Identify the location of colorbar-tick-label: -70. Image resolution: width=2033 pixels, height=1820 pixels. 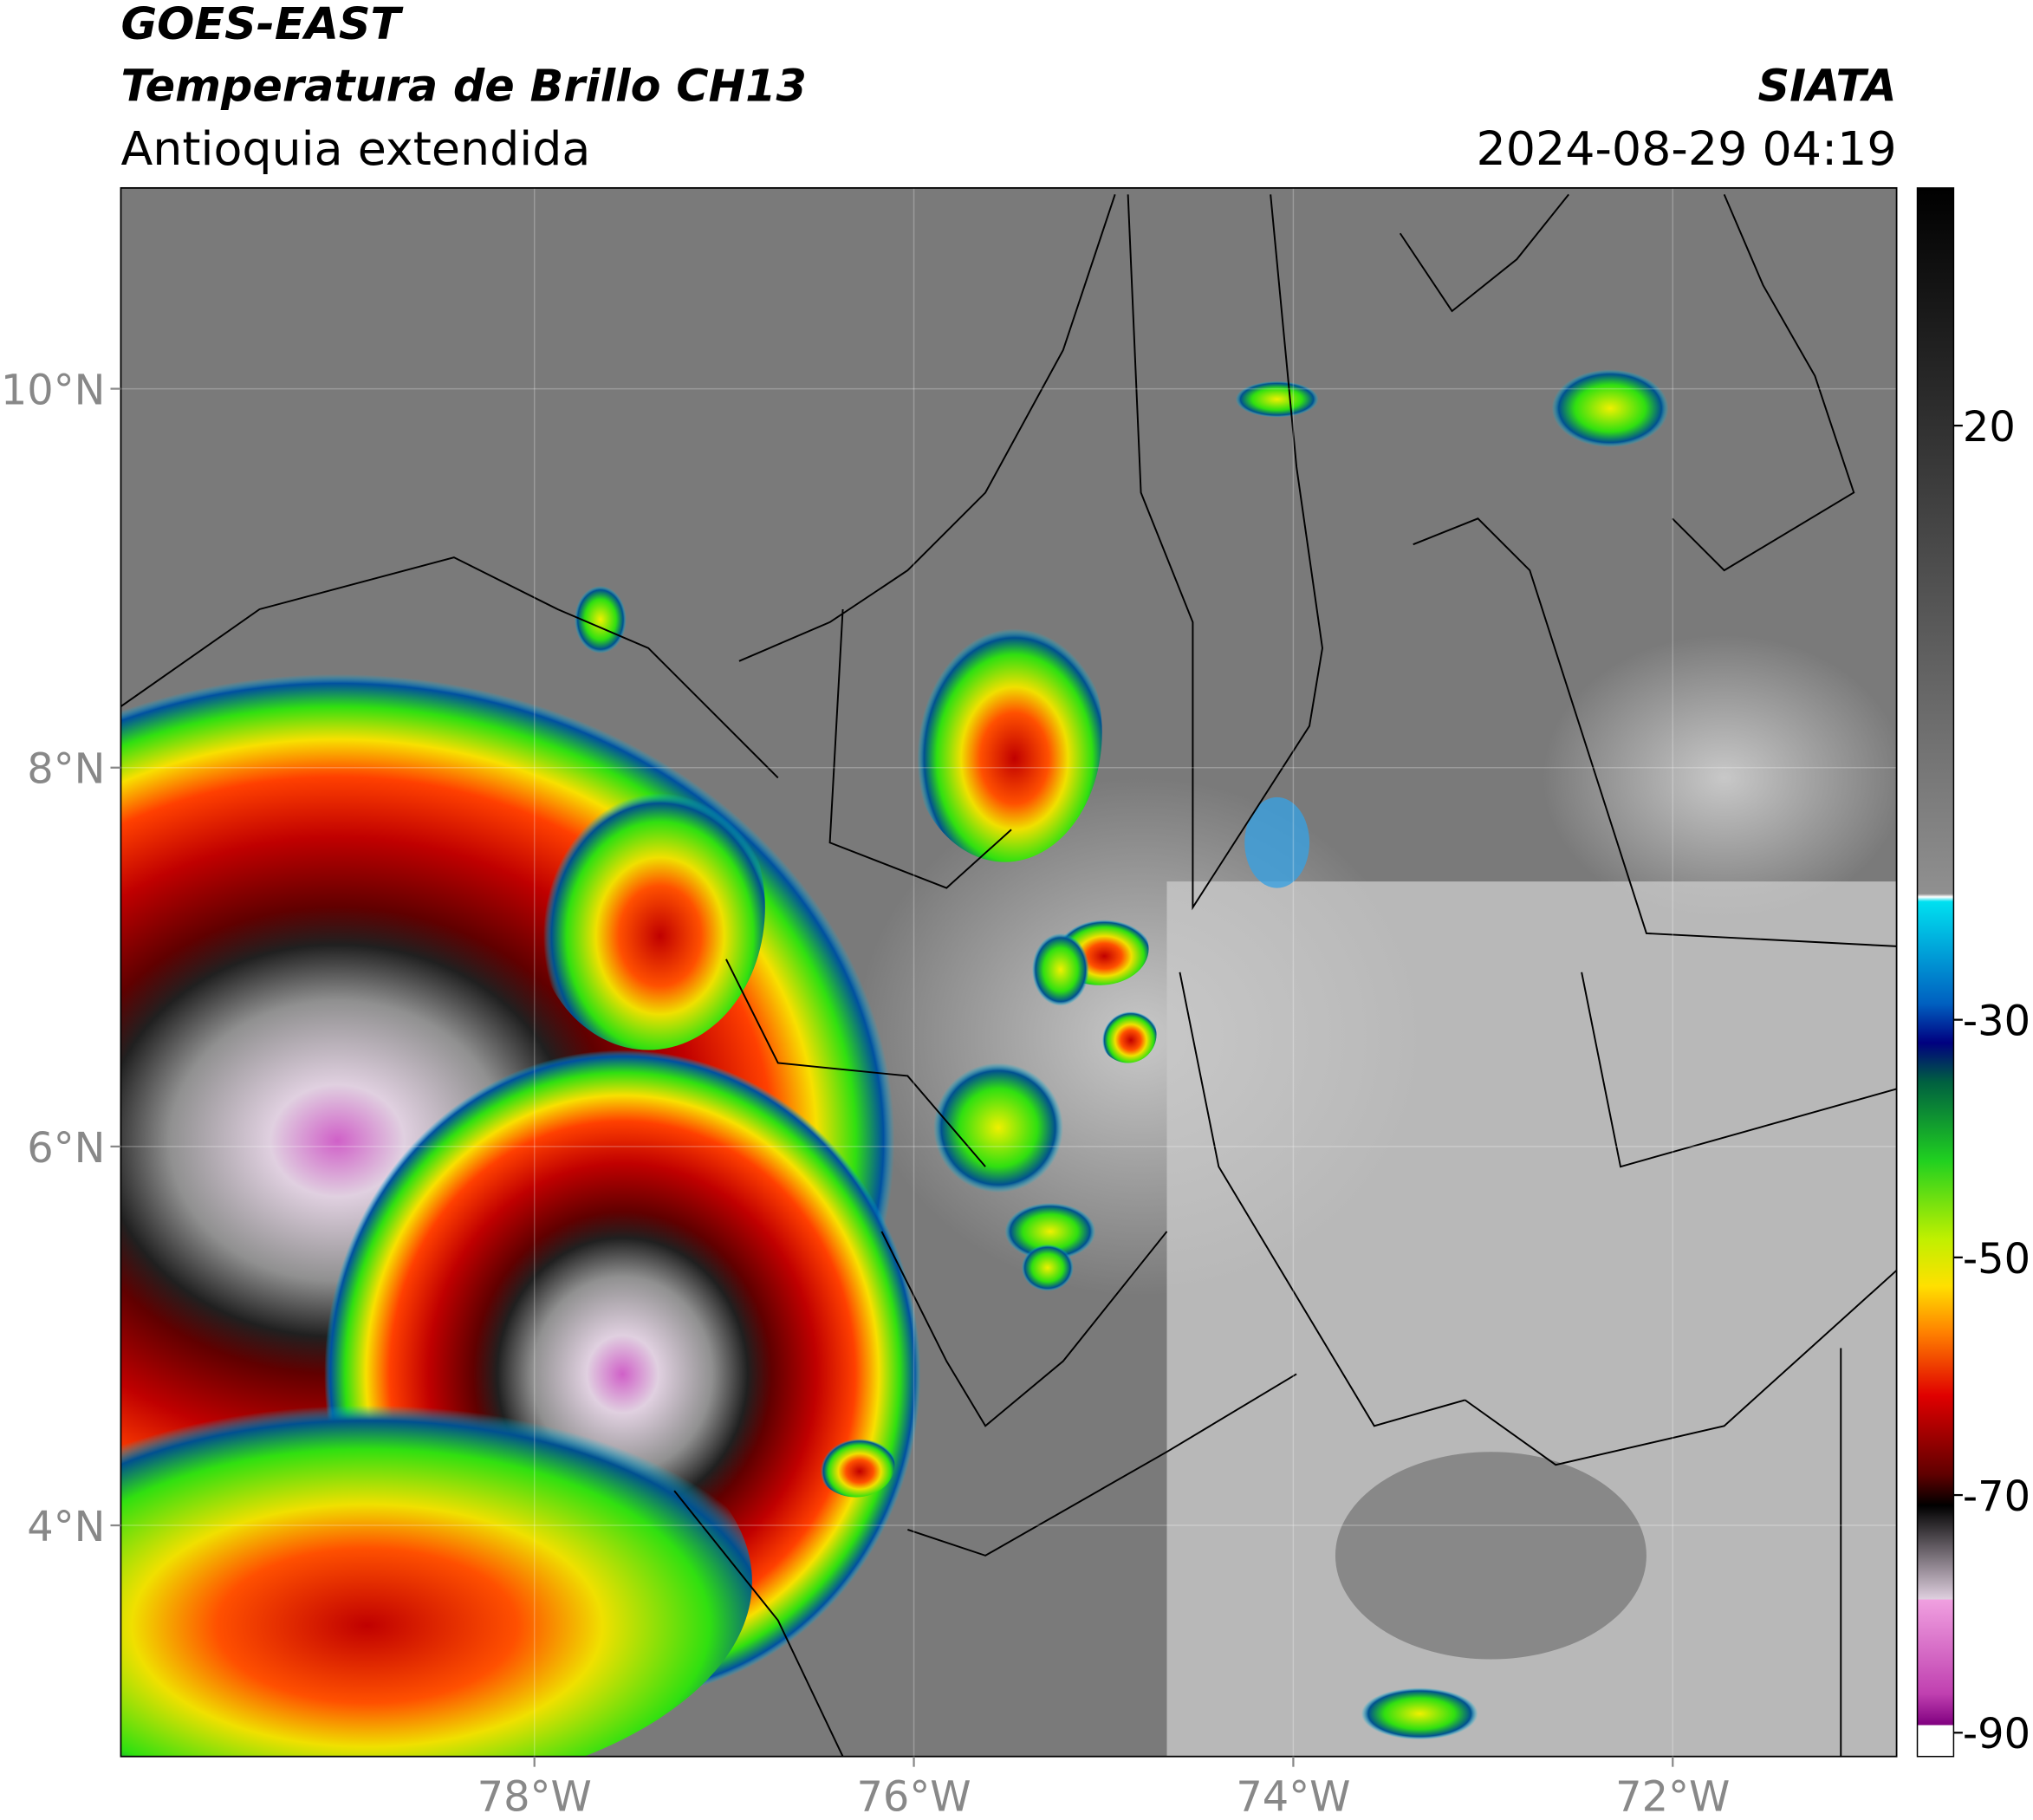
(1997, 1497).